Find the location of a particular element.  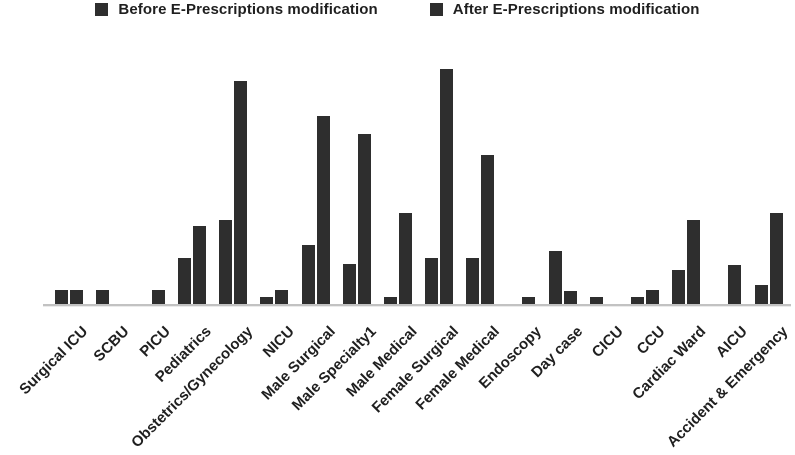

x-axis-label-cell: CICU is located at coordinates (605, 381).